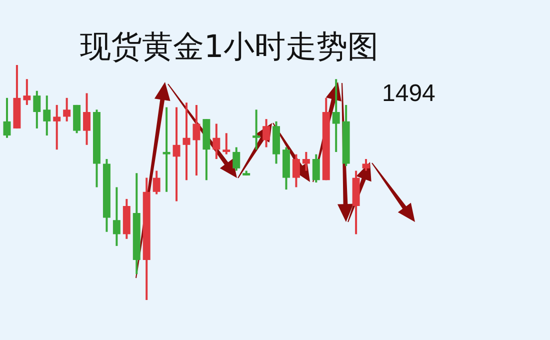 The image size is (550, 340). What do you see at coordinates (409, 94) in the screenshot?
I see `text: 1494` at bounding box center [409, 94].